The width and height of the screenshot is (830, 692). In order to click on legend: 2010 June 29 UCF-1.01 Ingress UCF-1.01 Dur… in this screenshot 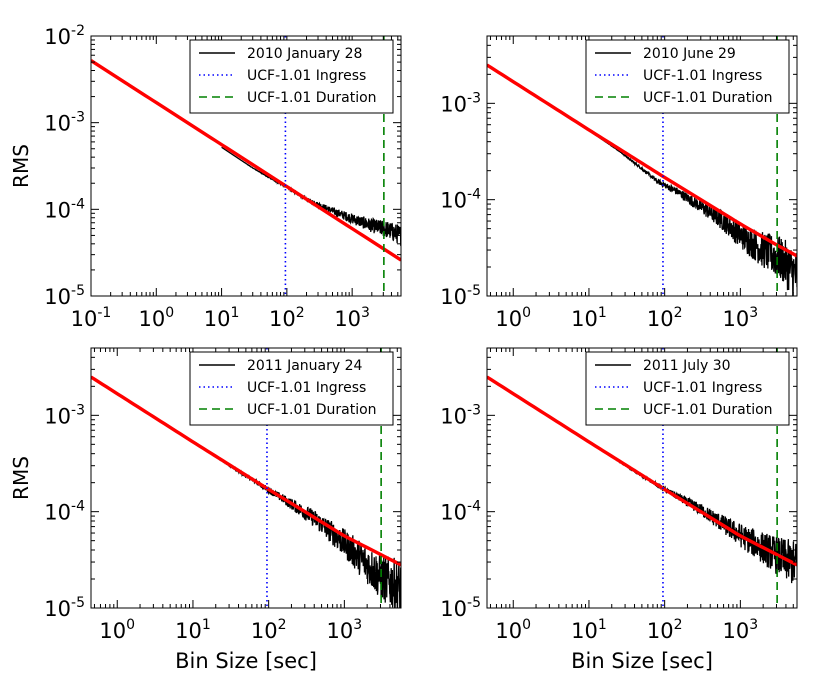, I will do `click(687, 76)`.